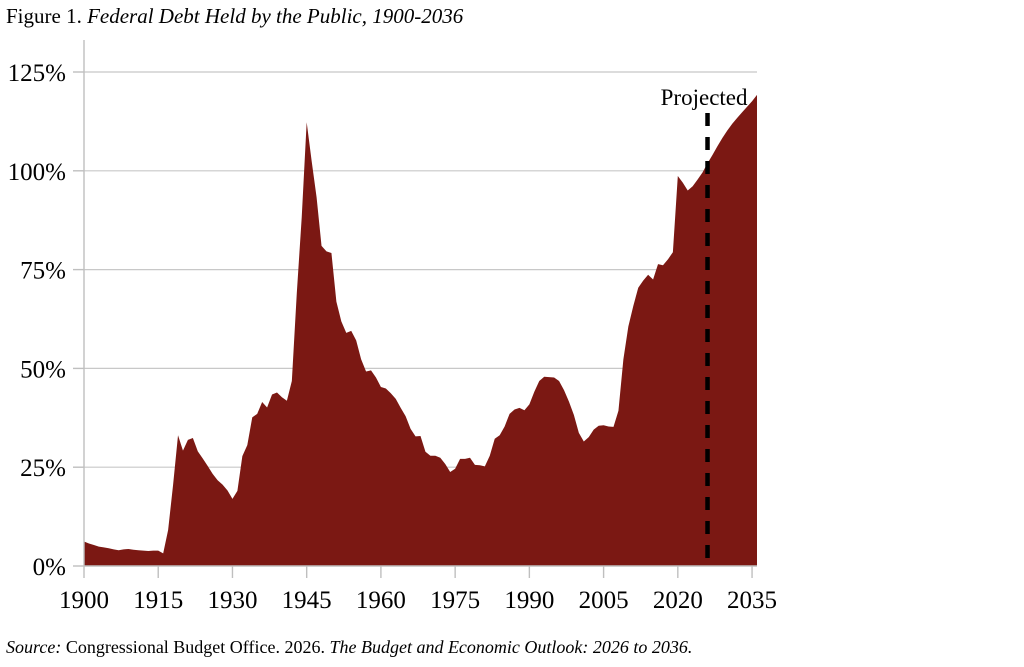  I want to click on projected-annotation-label: Projected, so click(704, 97).